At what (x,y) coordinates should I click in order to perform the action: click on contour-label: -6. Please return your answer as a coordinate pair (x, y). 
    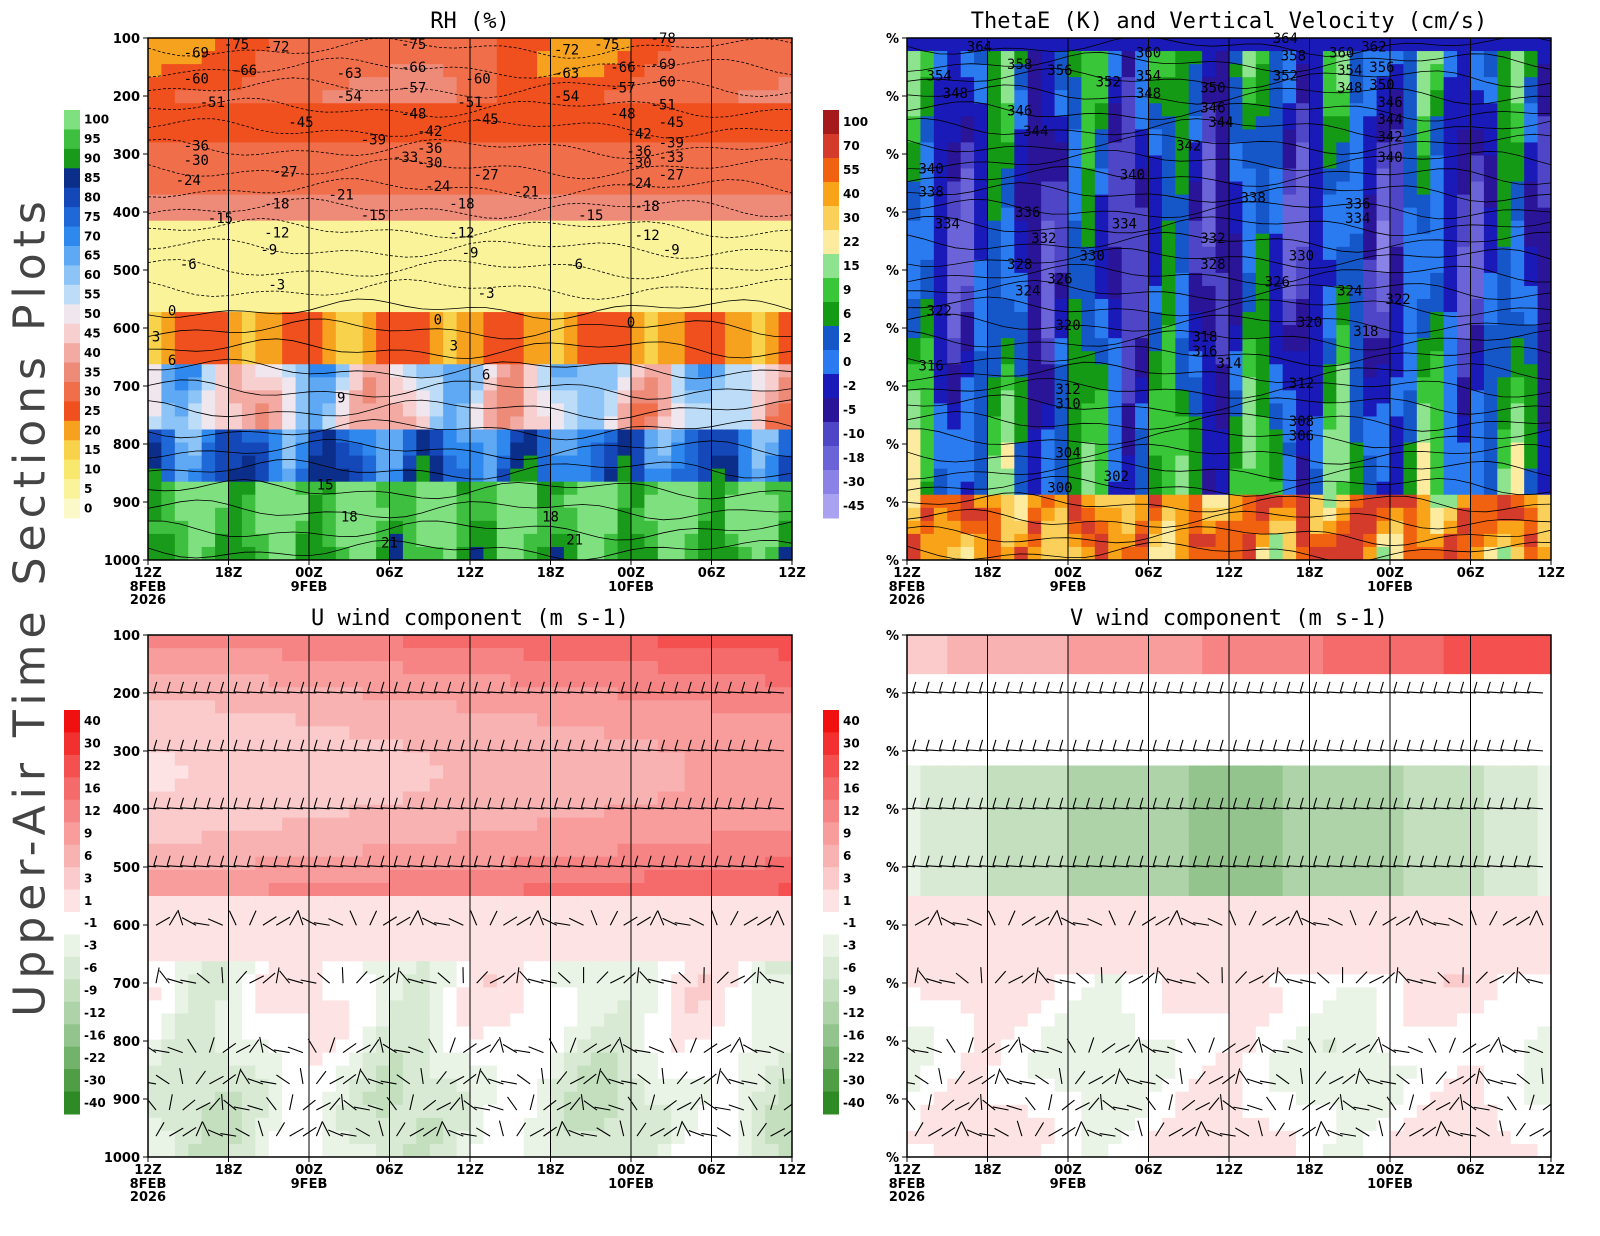
    Looking at the image, I should click on (188, 265).